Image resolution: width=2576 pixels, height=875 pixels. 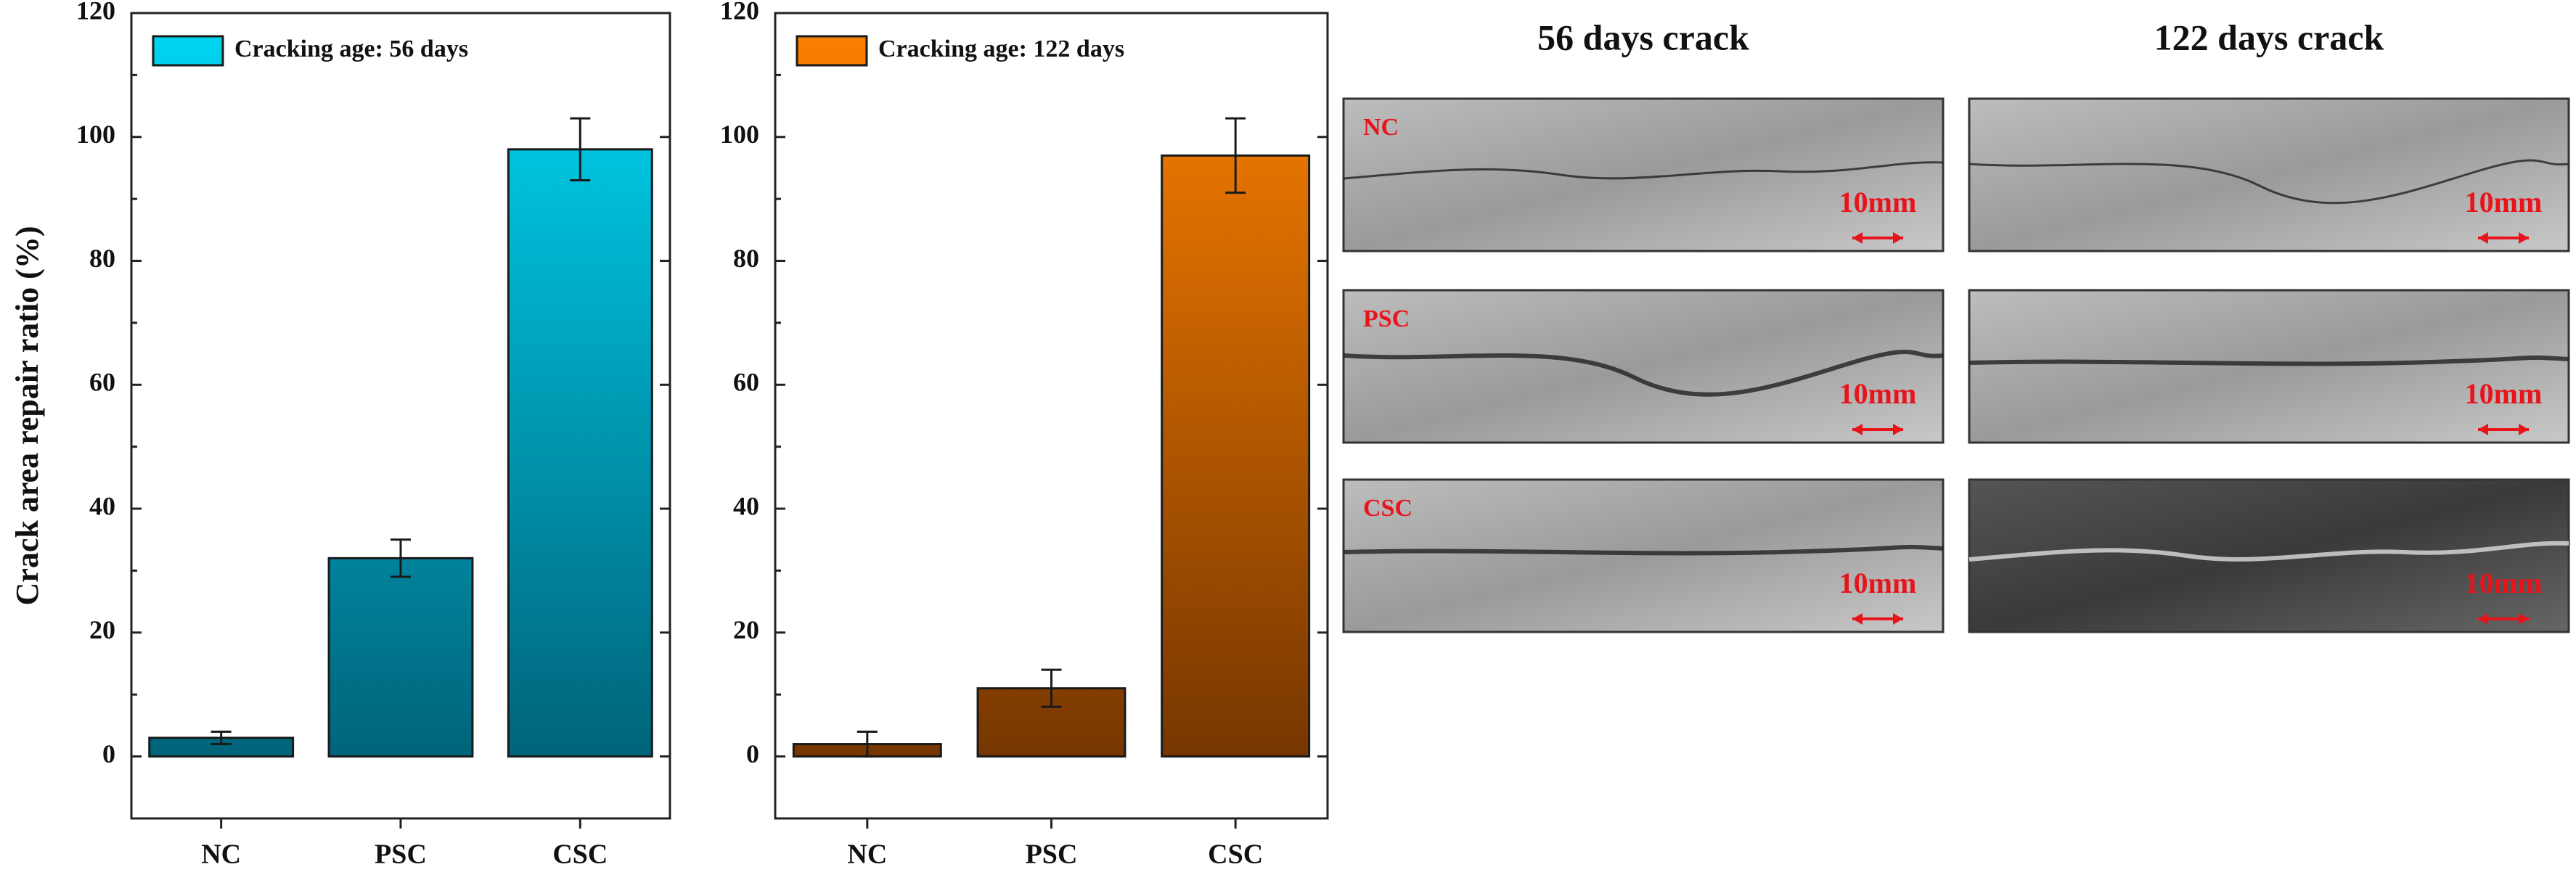 What do you see at coordinates (1643, 37) in the screenshot?
I see `column-title: 56 days crack` at bounding box center [1643, 37].